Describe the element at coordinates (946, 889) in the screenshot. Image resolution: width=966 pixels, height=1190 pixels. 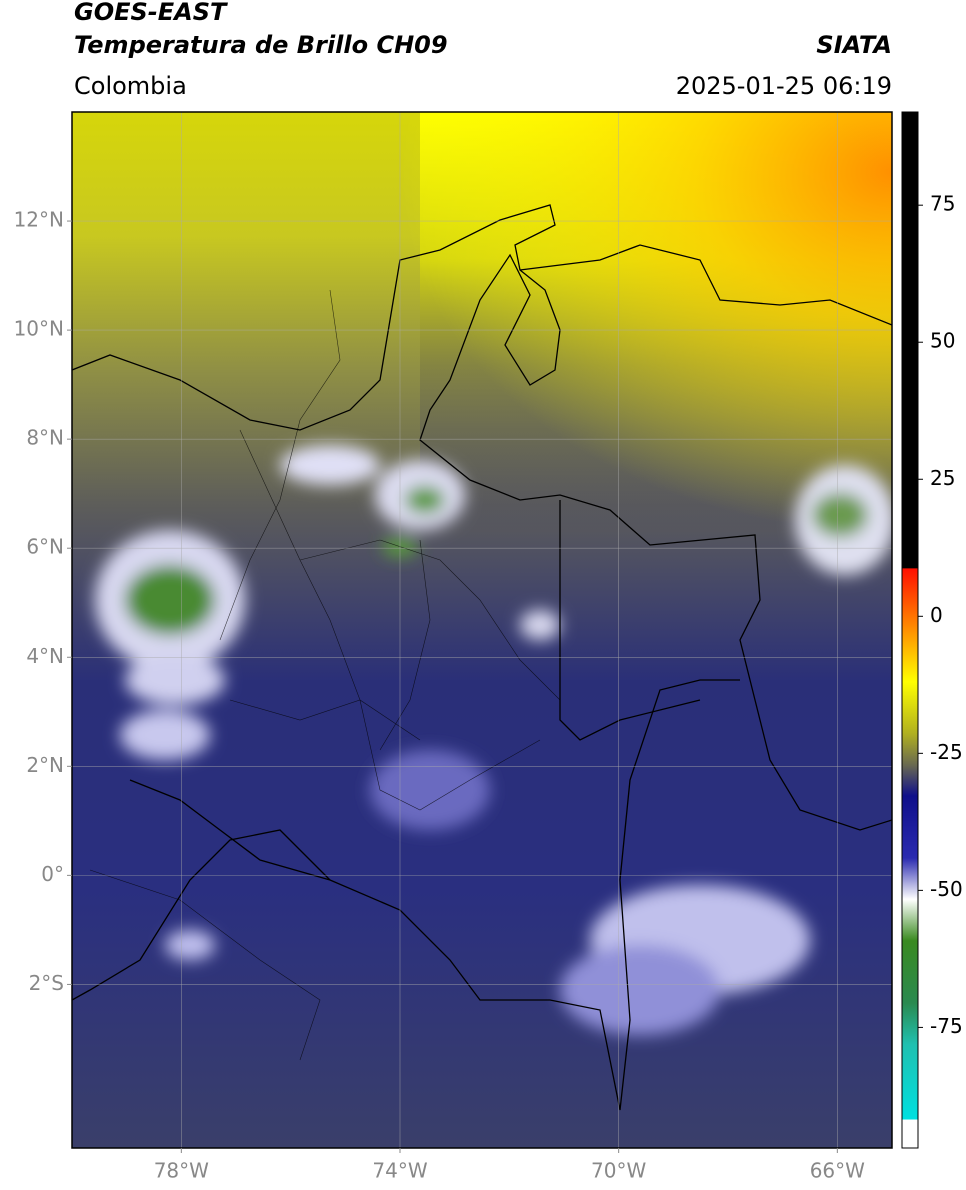
I see `colorbar-tick-label: -50` at that location.